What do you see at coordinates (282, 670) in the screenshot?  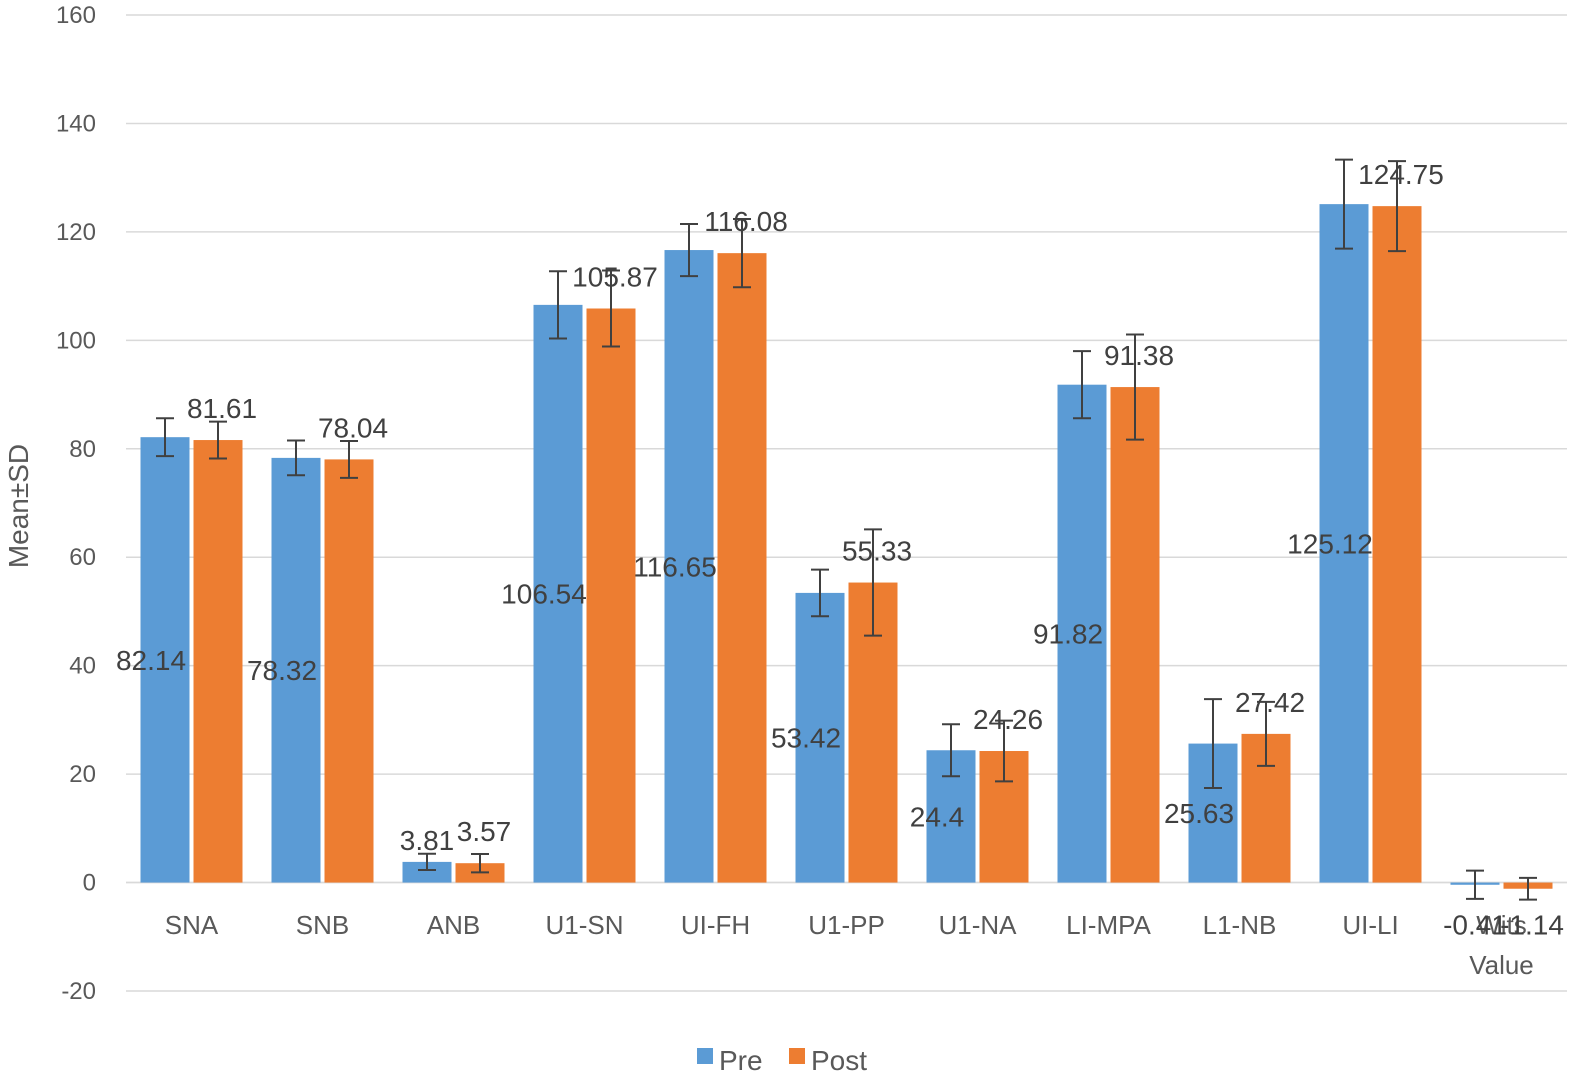 I see `data-label-pre: 78.32` at bounding box center [282, 670].